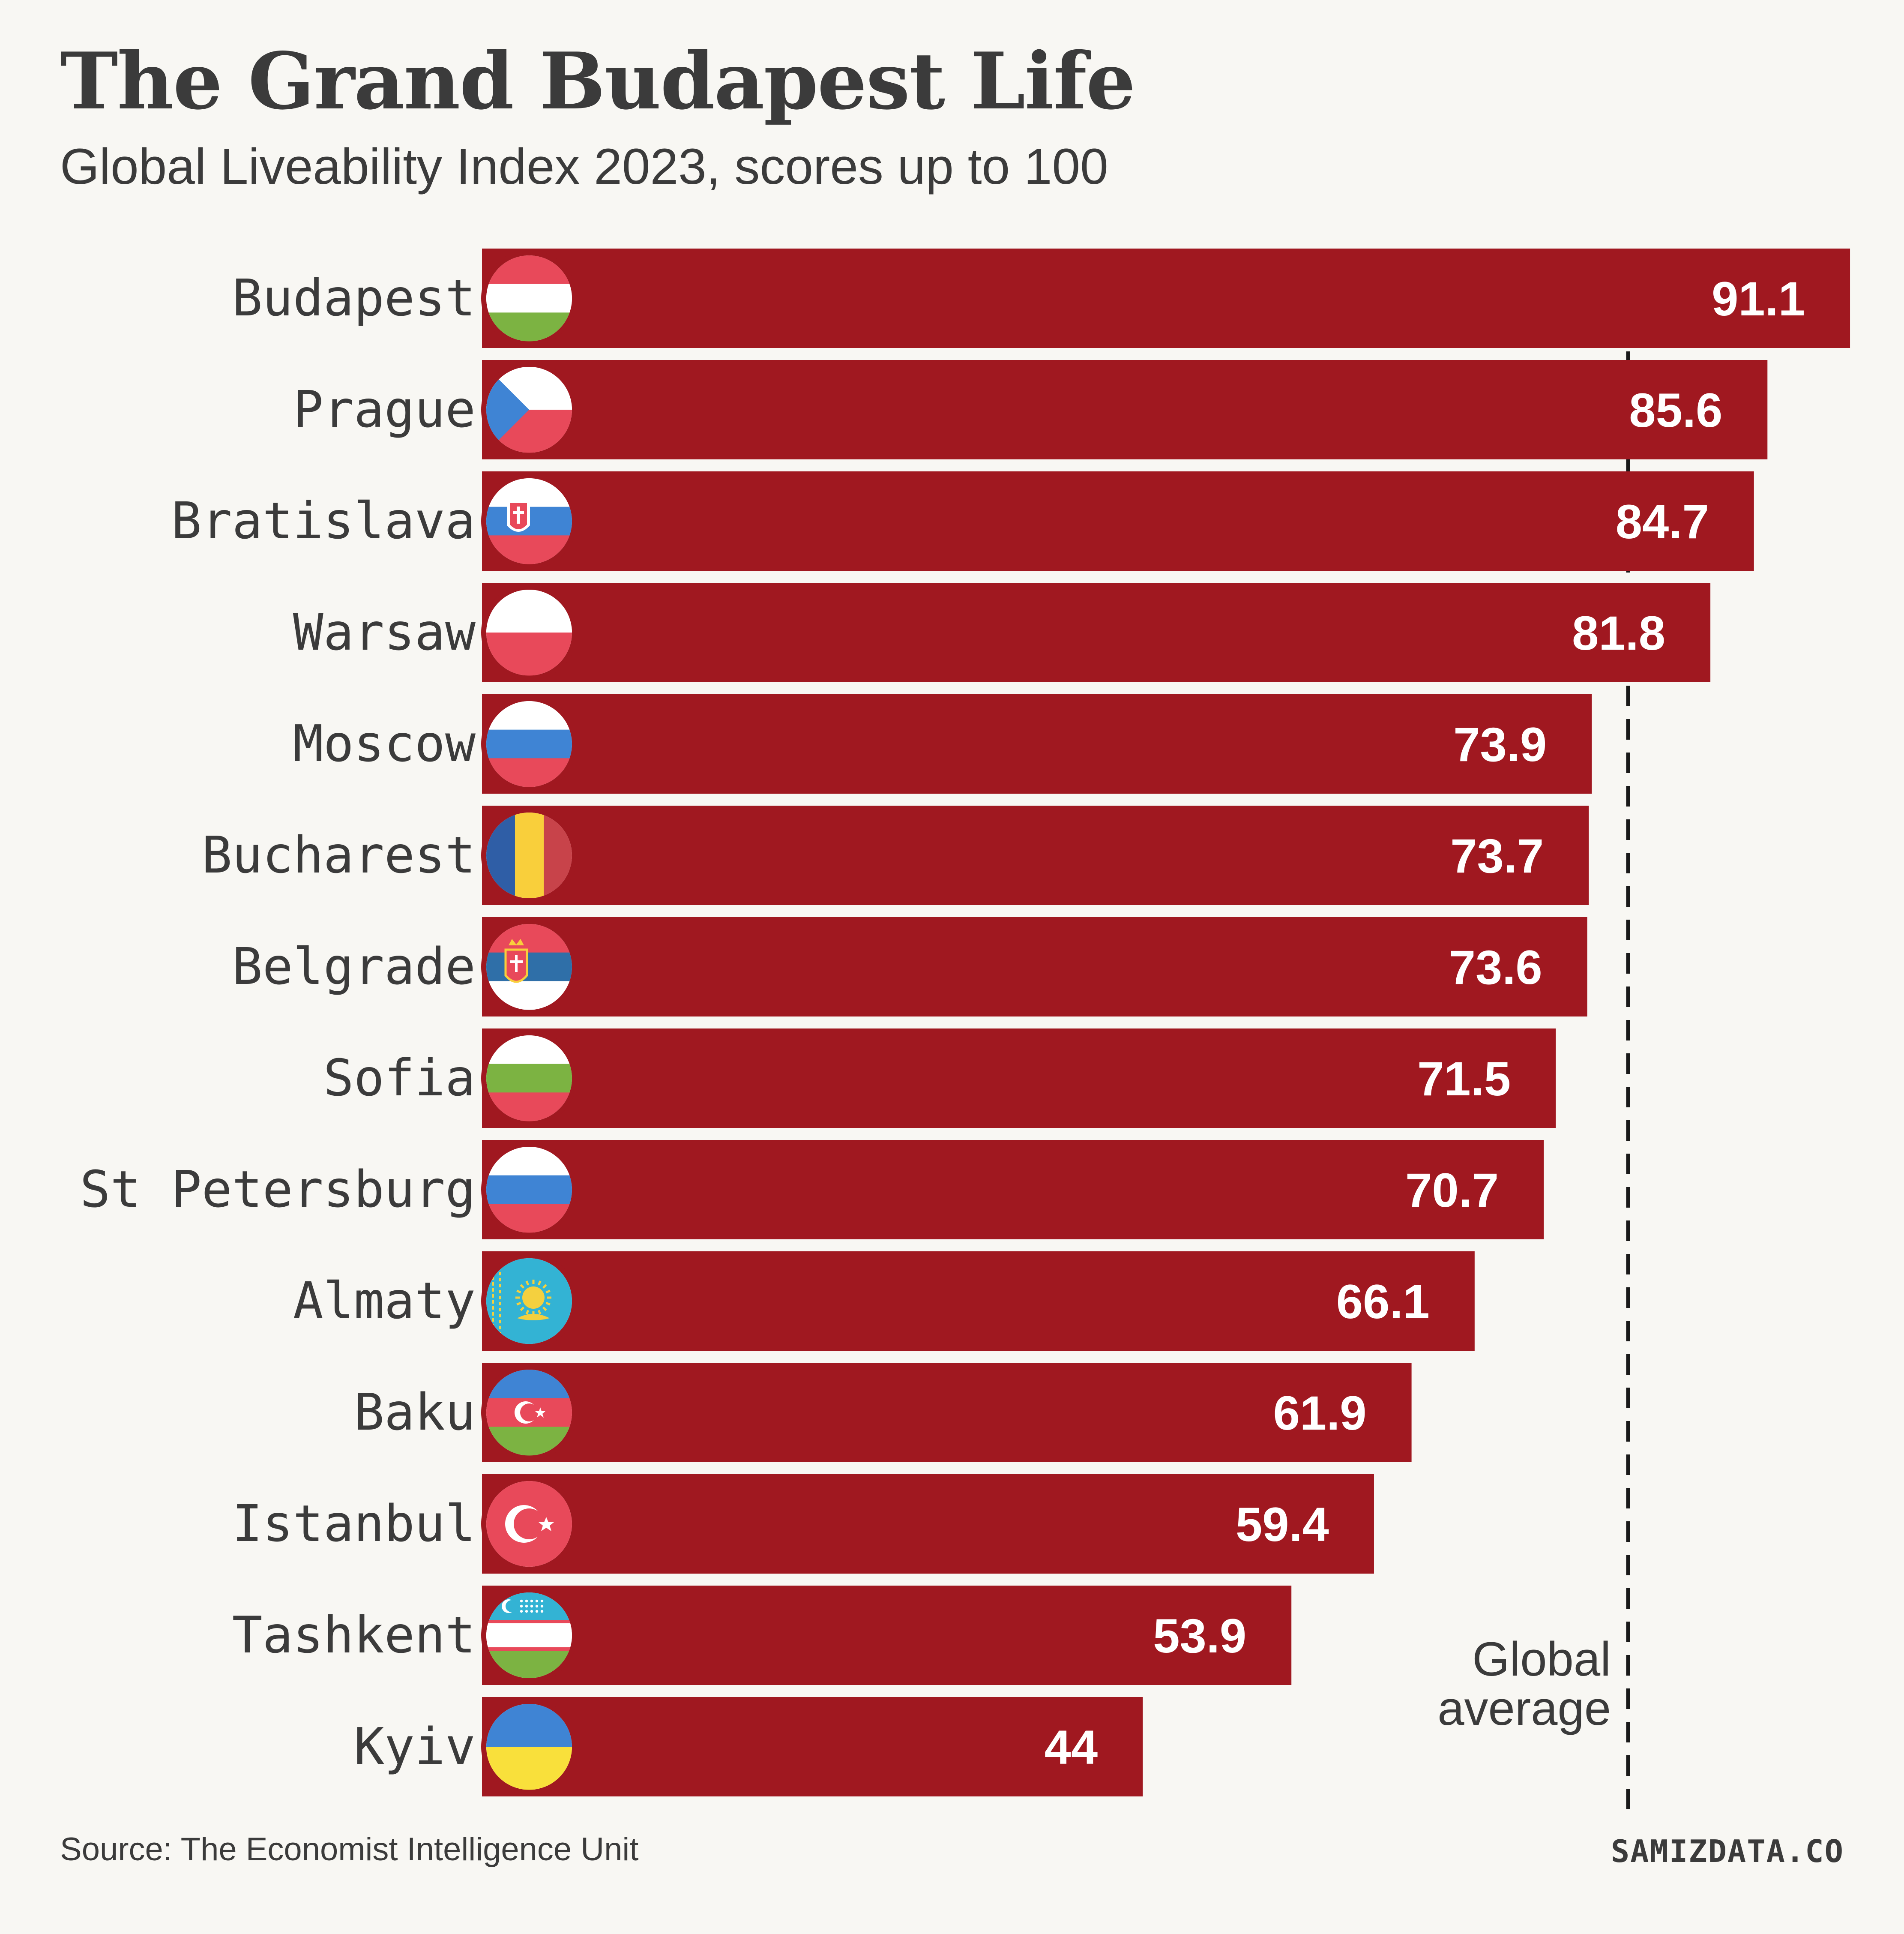  I want to click on source-note: Source: The Economist Intelligence Unit, so click(350, 1849).